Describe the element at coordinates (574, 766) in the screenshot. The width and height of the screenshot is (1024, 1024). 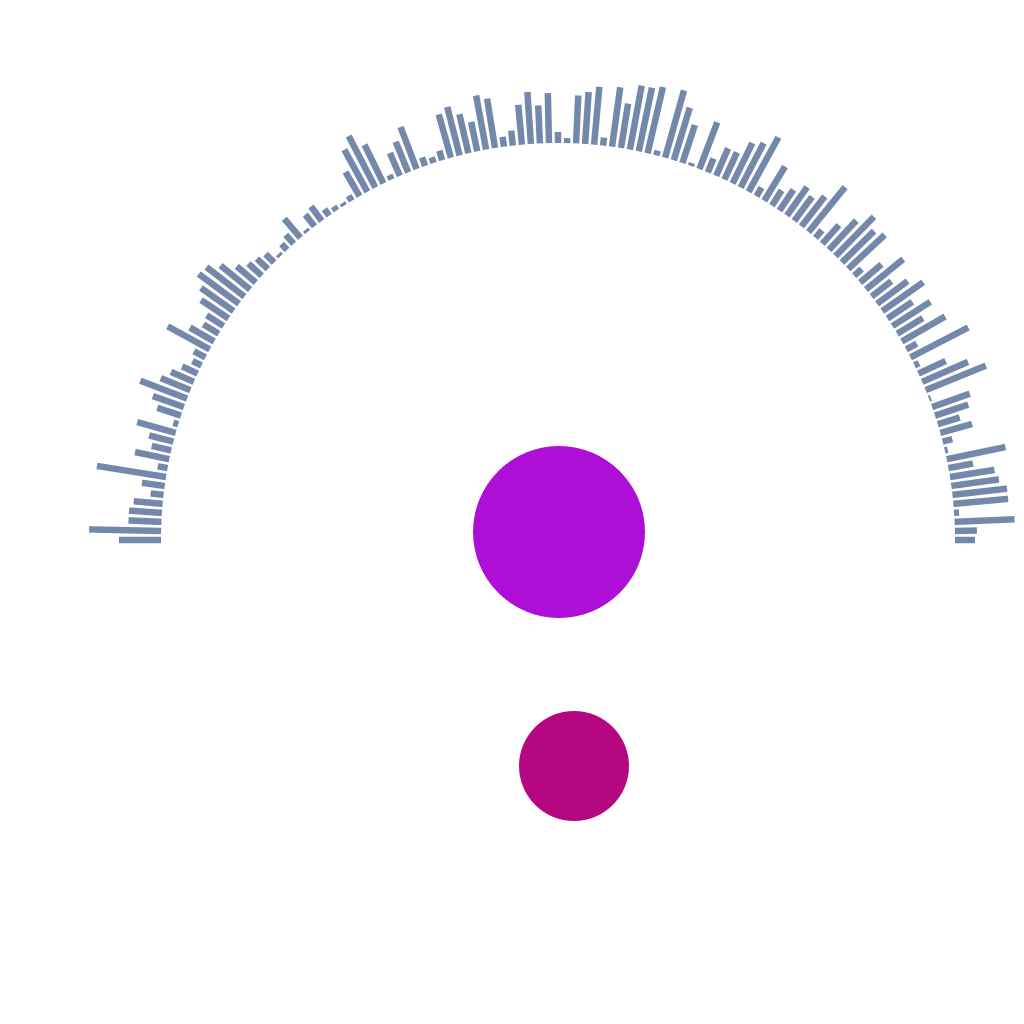
I see `bubble-small` at that location.